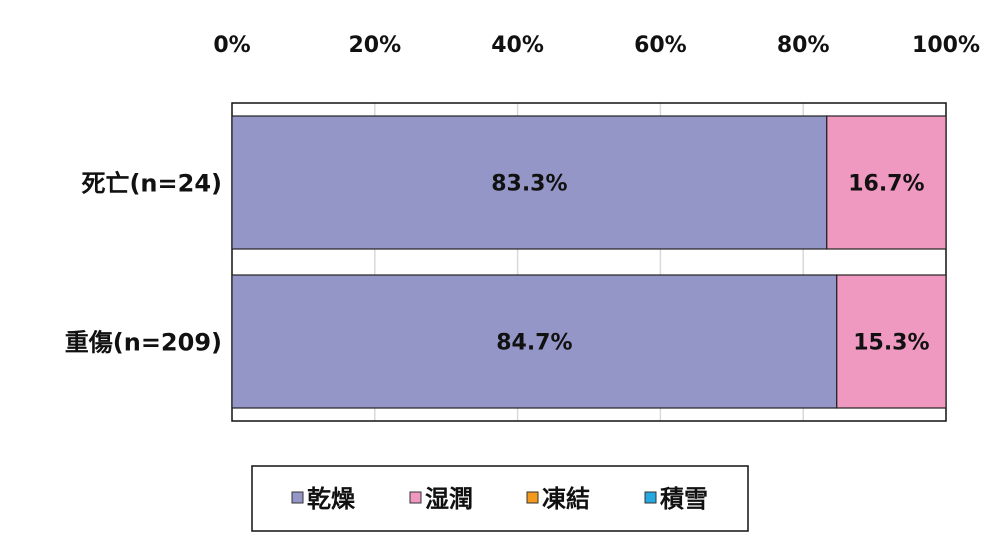 The height and width of the screenshot is (559, 1000). Describe the element at coordinates (684, 499) in the screenshot. I see `legend-label: 積雪` at that location.